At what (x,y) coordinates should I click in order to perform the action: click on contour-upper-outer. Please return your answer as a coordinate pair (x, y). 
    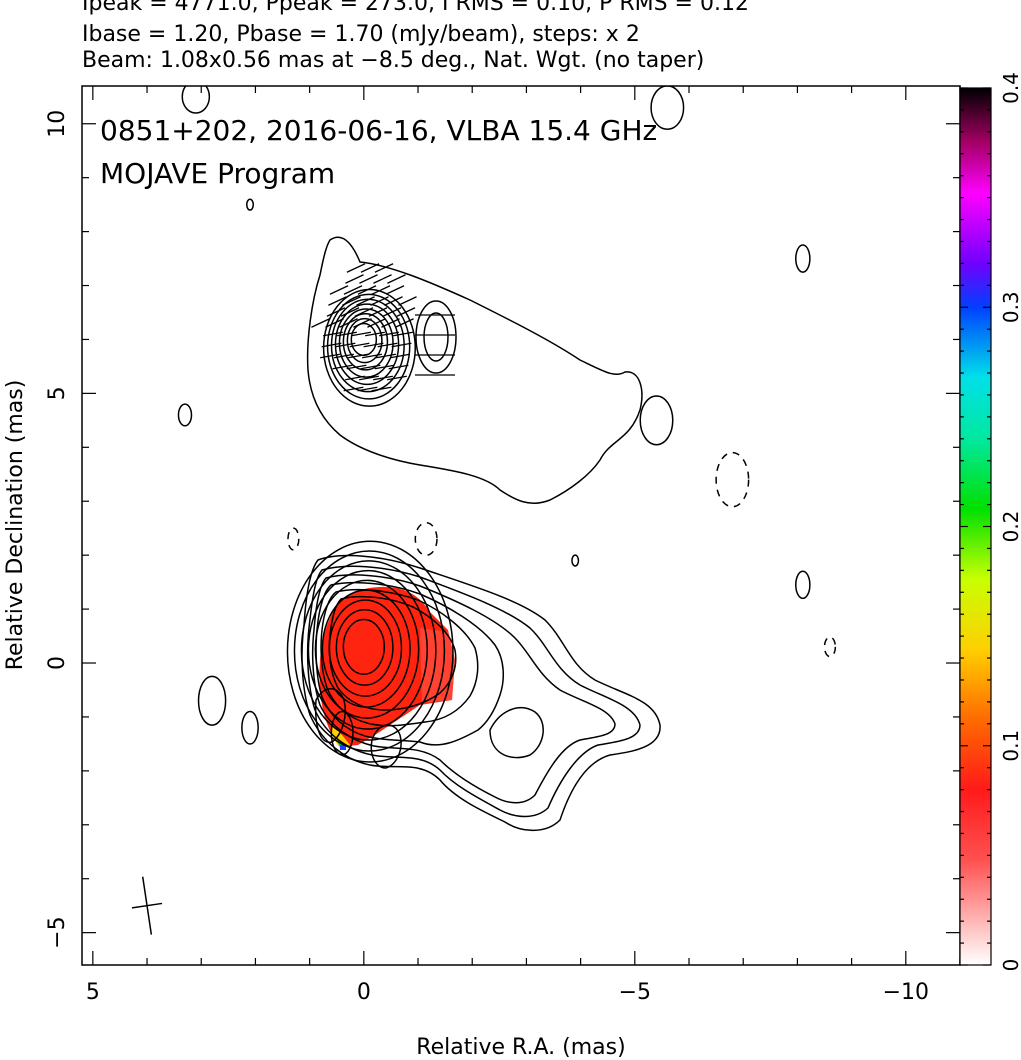
    Looking at the image, I should click on (474, 370).